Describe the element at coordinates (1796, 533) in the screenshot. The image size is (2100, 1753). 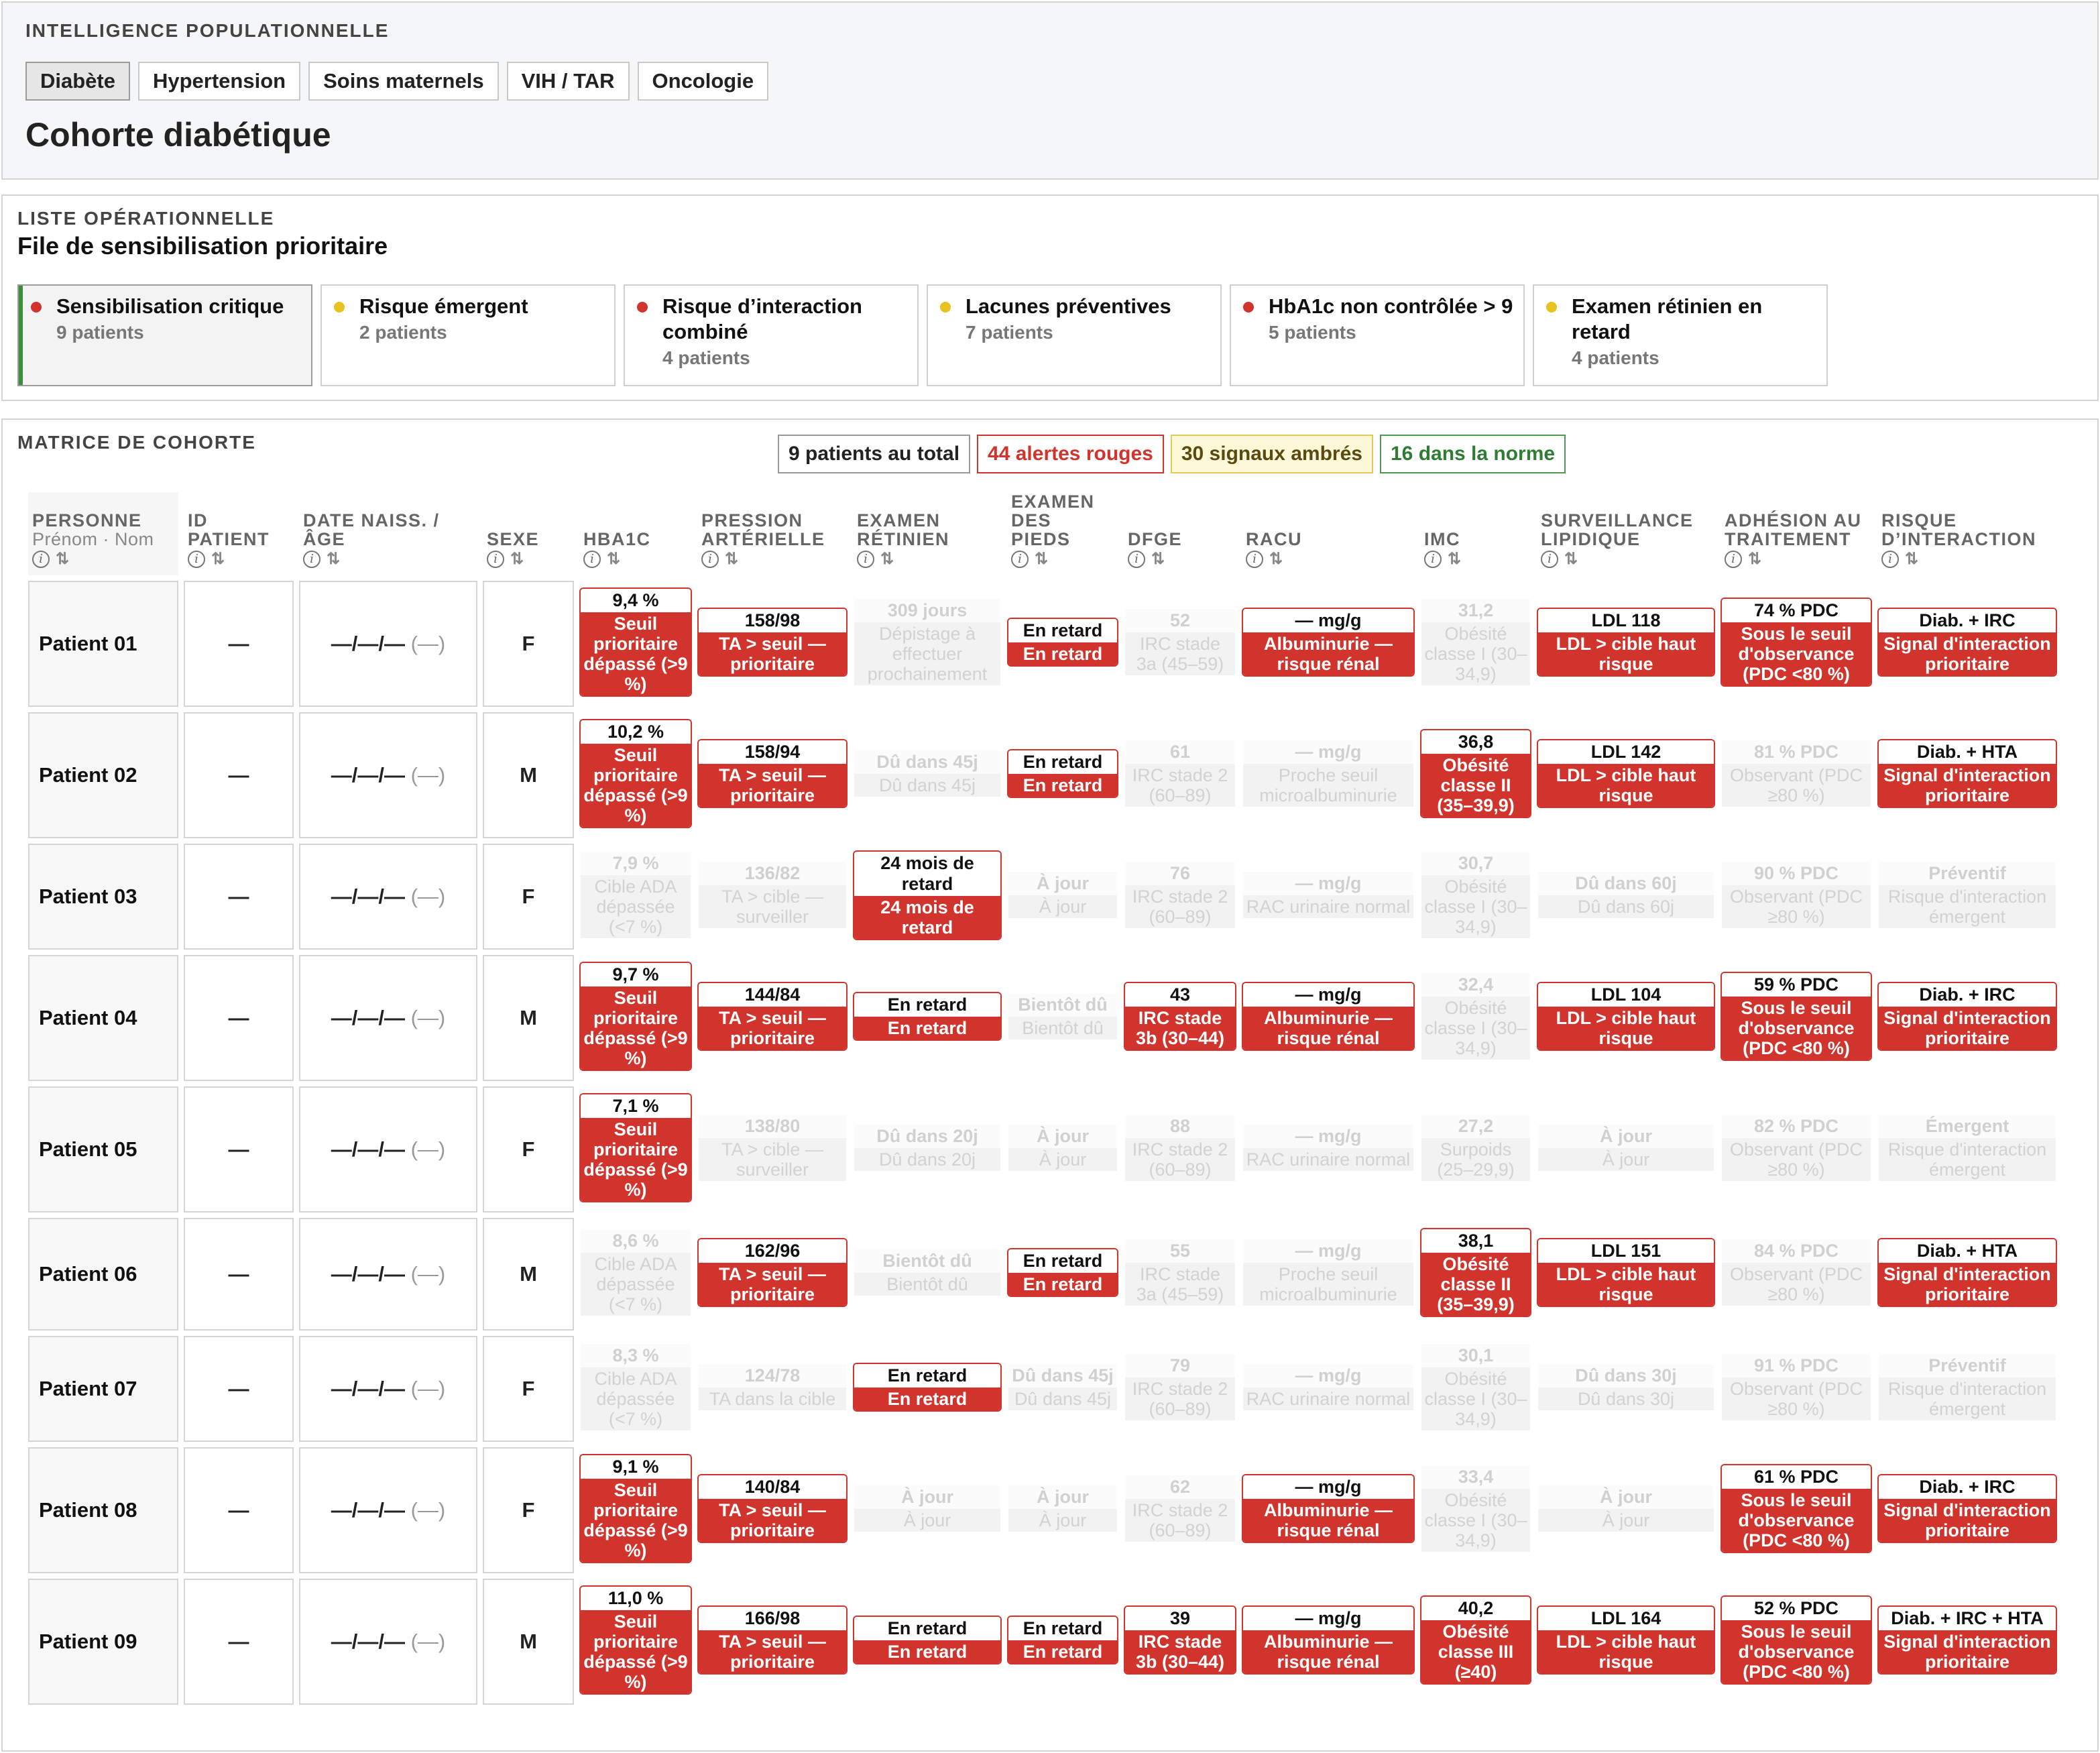
I see `column-header-adherence: ADHÉSION AU TRAITEMENT i ⇅` at that location.